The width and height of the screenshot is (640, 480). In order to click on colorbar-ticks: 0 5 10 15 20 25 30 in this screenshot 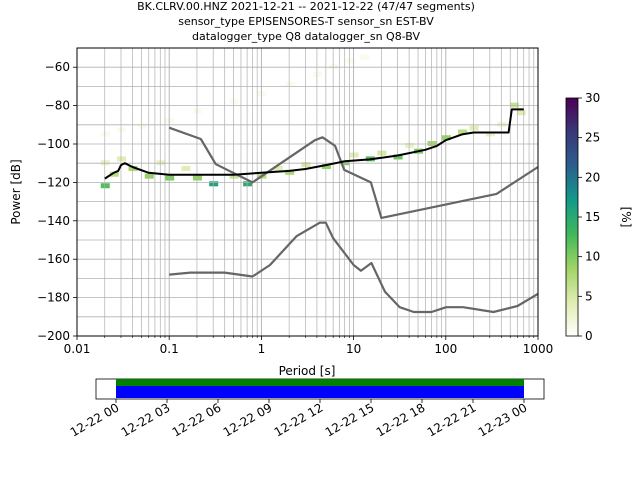, I will do `click(589, 217)`.